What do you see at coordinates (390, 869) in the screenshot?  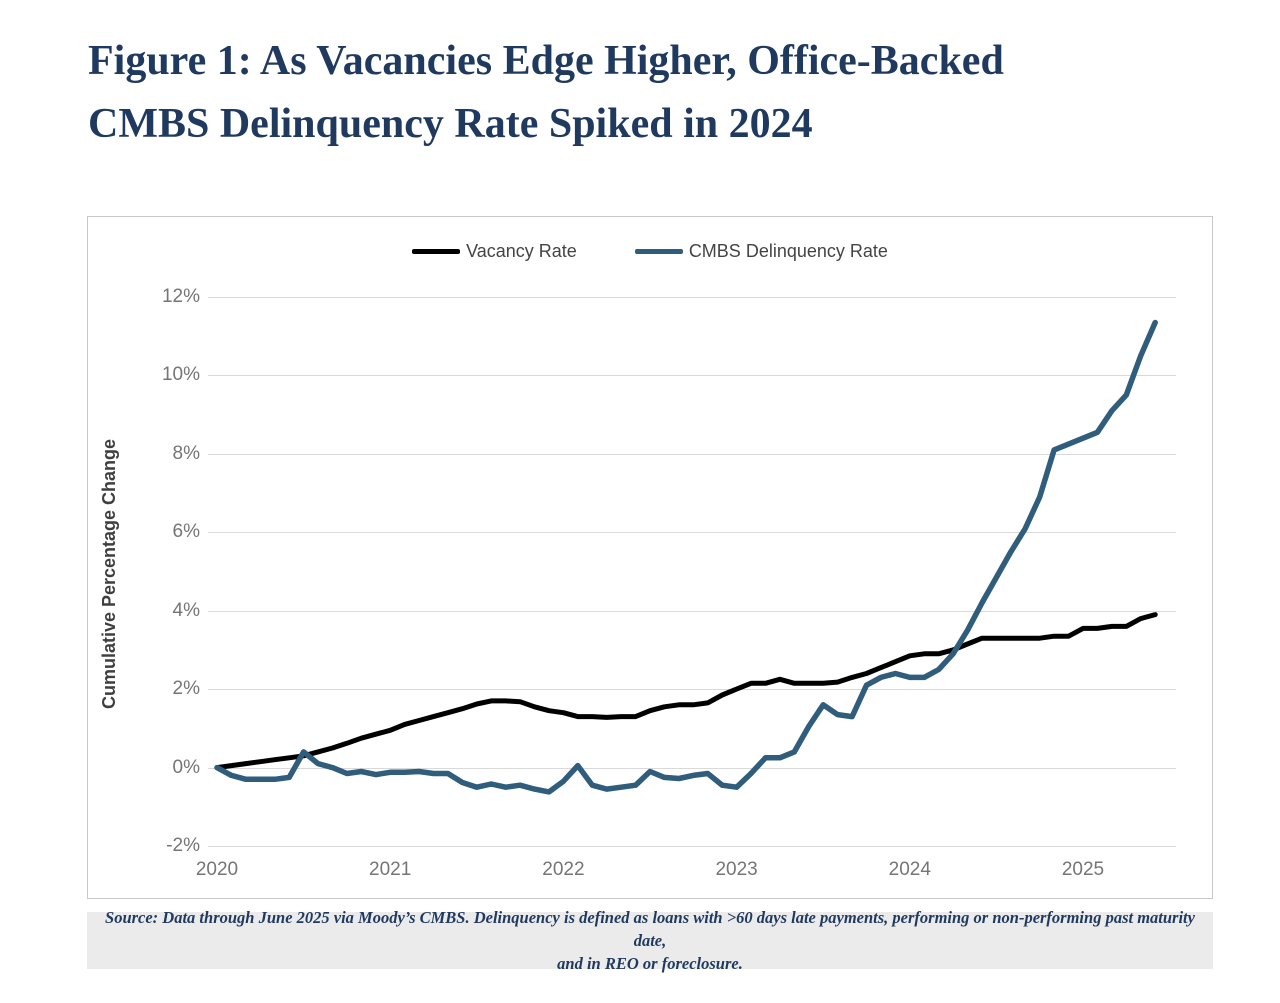 I see `x-tick-label: 2021` at bounding box center [390, 869].